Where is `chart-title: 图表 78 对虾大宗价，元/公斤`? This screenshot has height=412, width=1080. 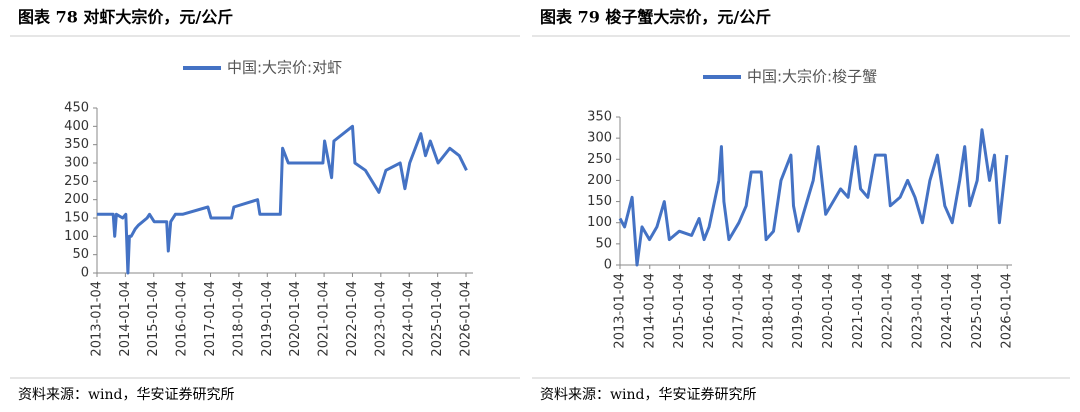
chart-title: 图表 78 对虾大宗价，元/公斤 is located at coordinates (125, 17).